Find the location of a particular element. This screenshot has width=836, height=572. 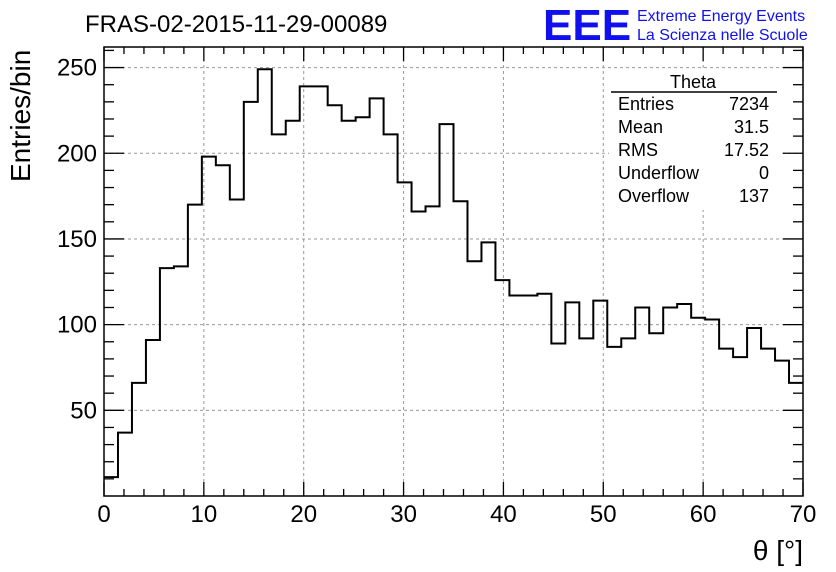

stats-value: 7234 is located at coordinates (749, 104).